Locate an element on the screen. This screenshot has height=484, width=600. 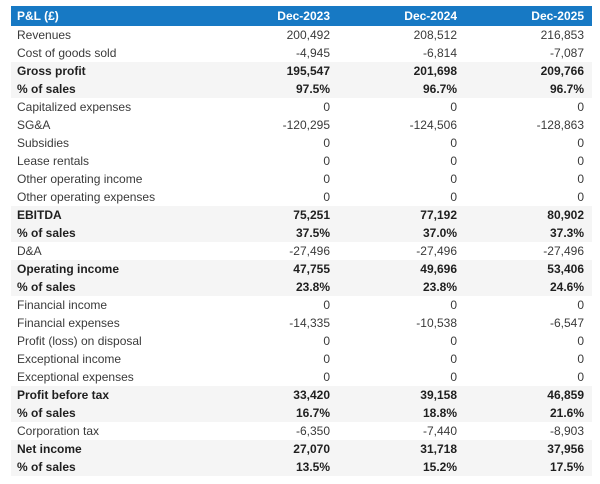
table-row: Profit before tax 33,420 39,158 46,859 is located at coordinates (301, 395).